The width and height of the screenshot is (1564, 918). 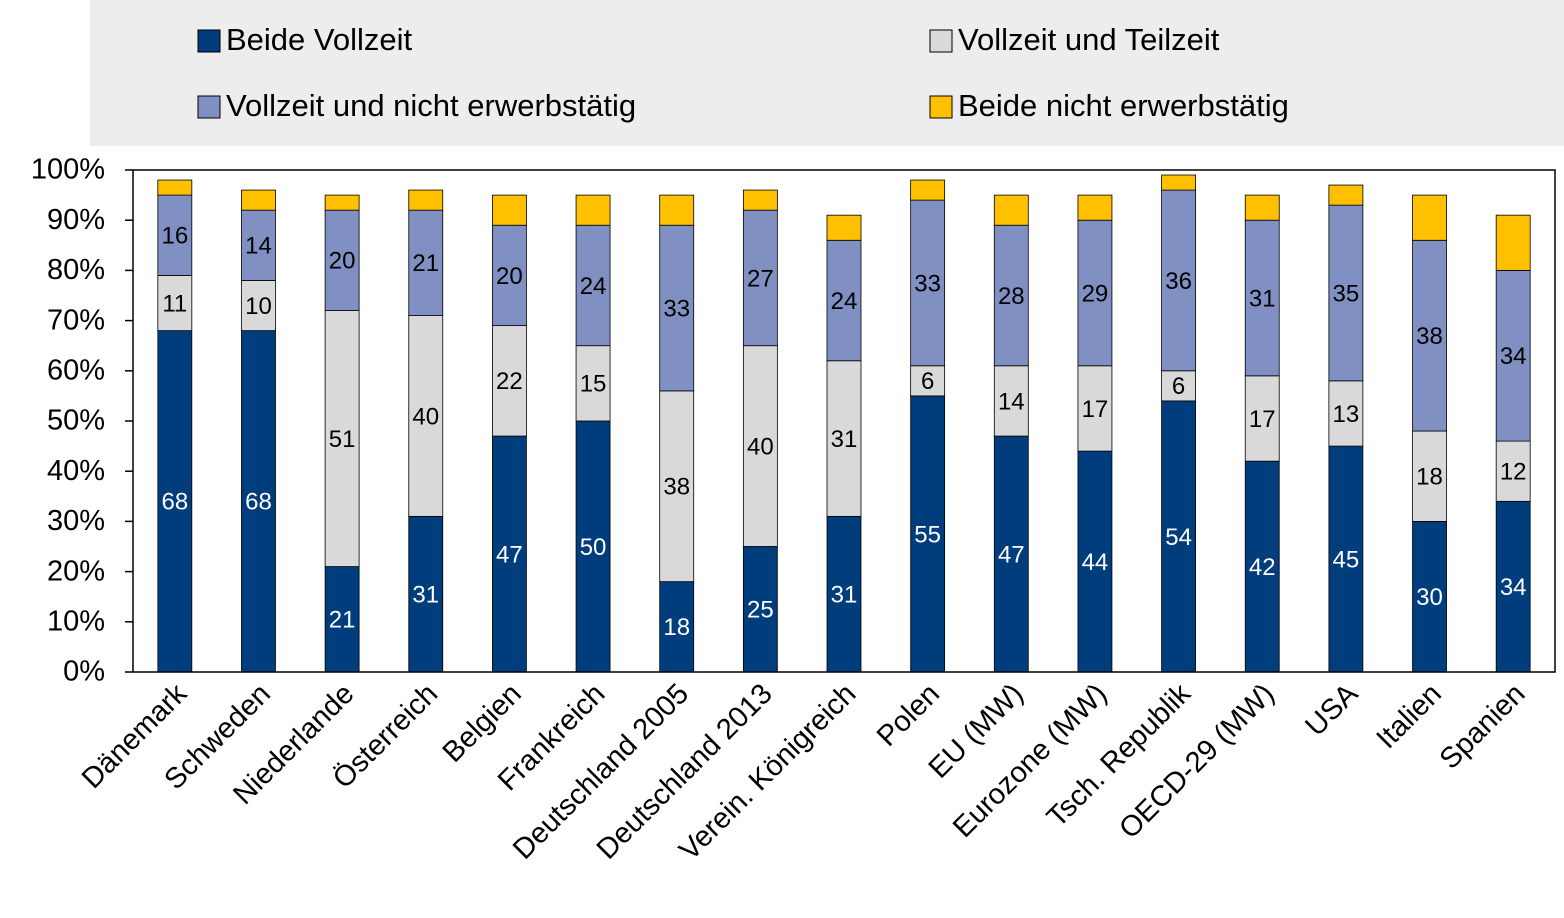 I want to click on value-label: 44, so click(x=1095, y=562).